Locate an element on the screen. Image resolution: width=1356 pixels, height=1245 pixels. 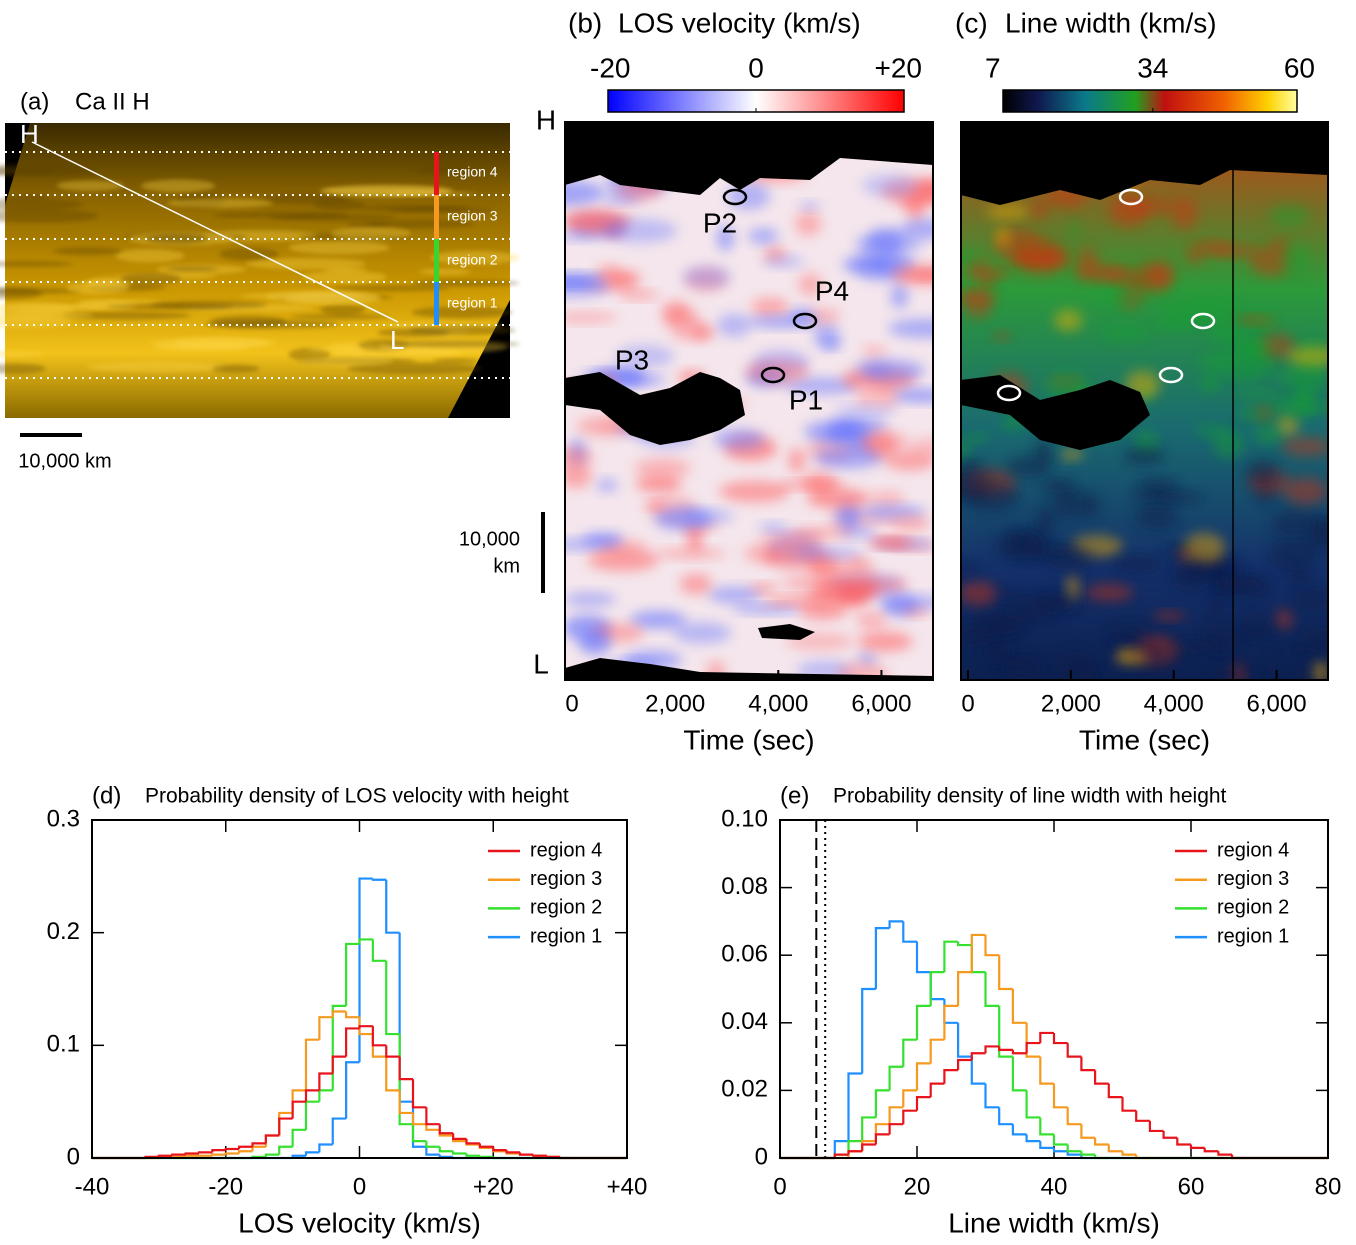
y-tick-label: 0.2 is located at coordinates (63, 931).